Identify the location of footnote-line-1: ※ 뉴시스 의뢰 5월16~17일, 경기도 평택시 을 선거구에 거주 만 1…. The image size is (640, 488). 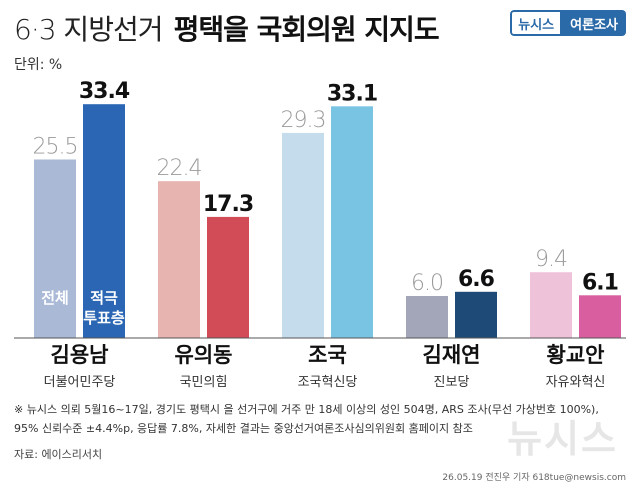
(306, 409).